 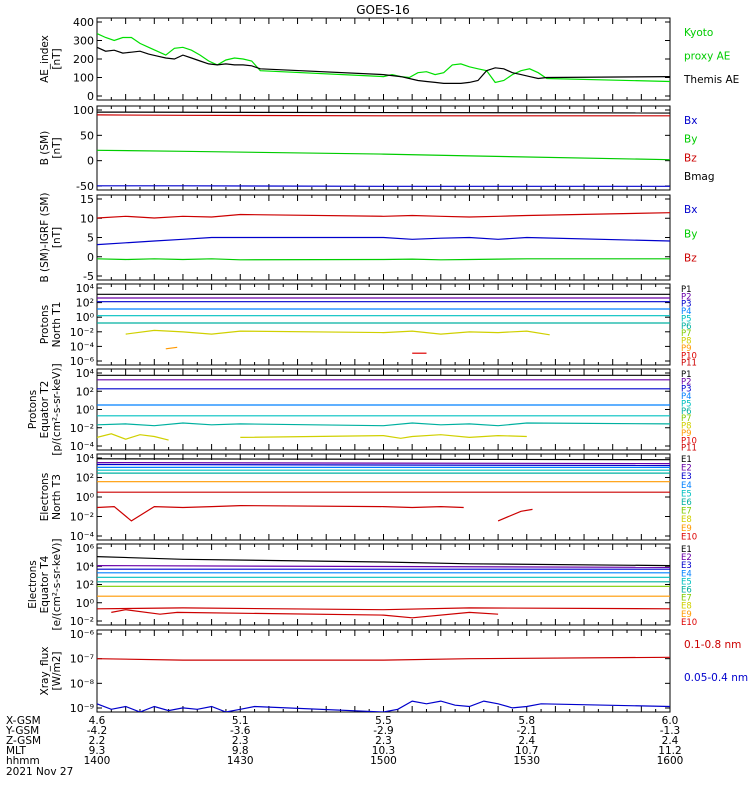 What do you see at coordinates (686, 486) in the screenshot?
I see `legend-entry: E4` at bounding box center [686, 486].